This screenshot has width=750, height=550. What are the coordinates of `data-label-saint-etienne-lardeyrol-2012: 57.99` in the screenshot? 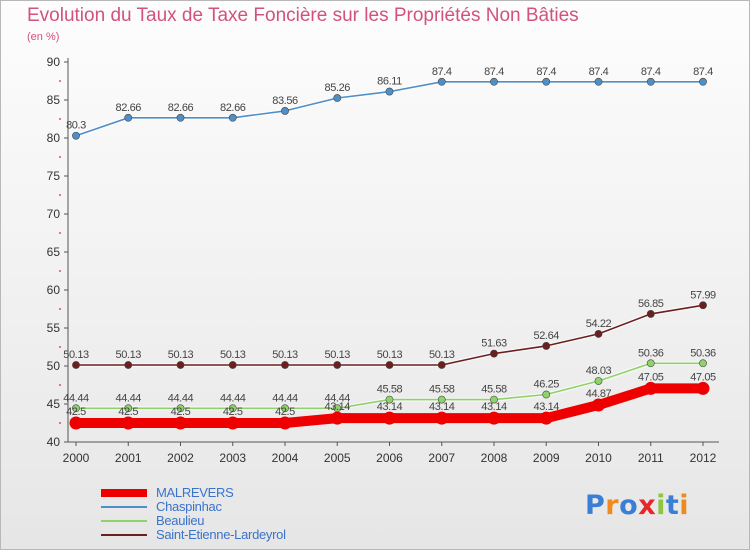 It's located at (703, 295).